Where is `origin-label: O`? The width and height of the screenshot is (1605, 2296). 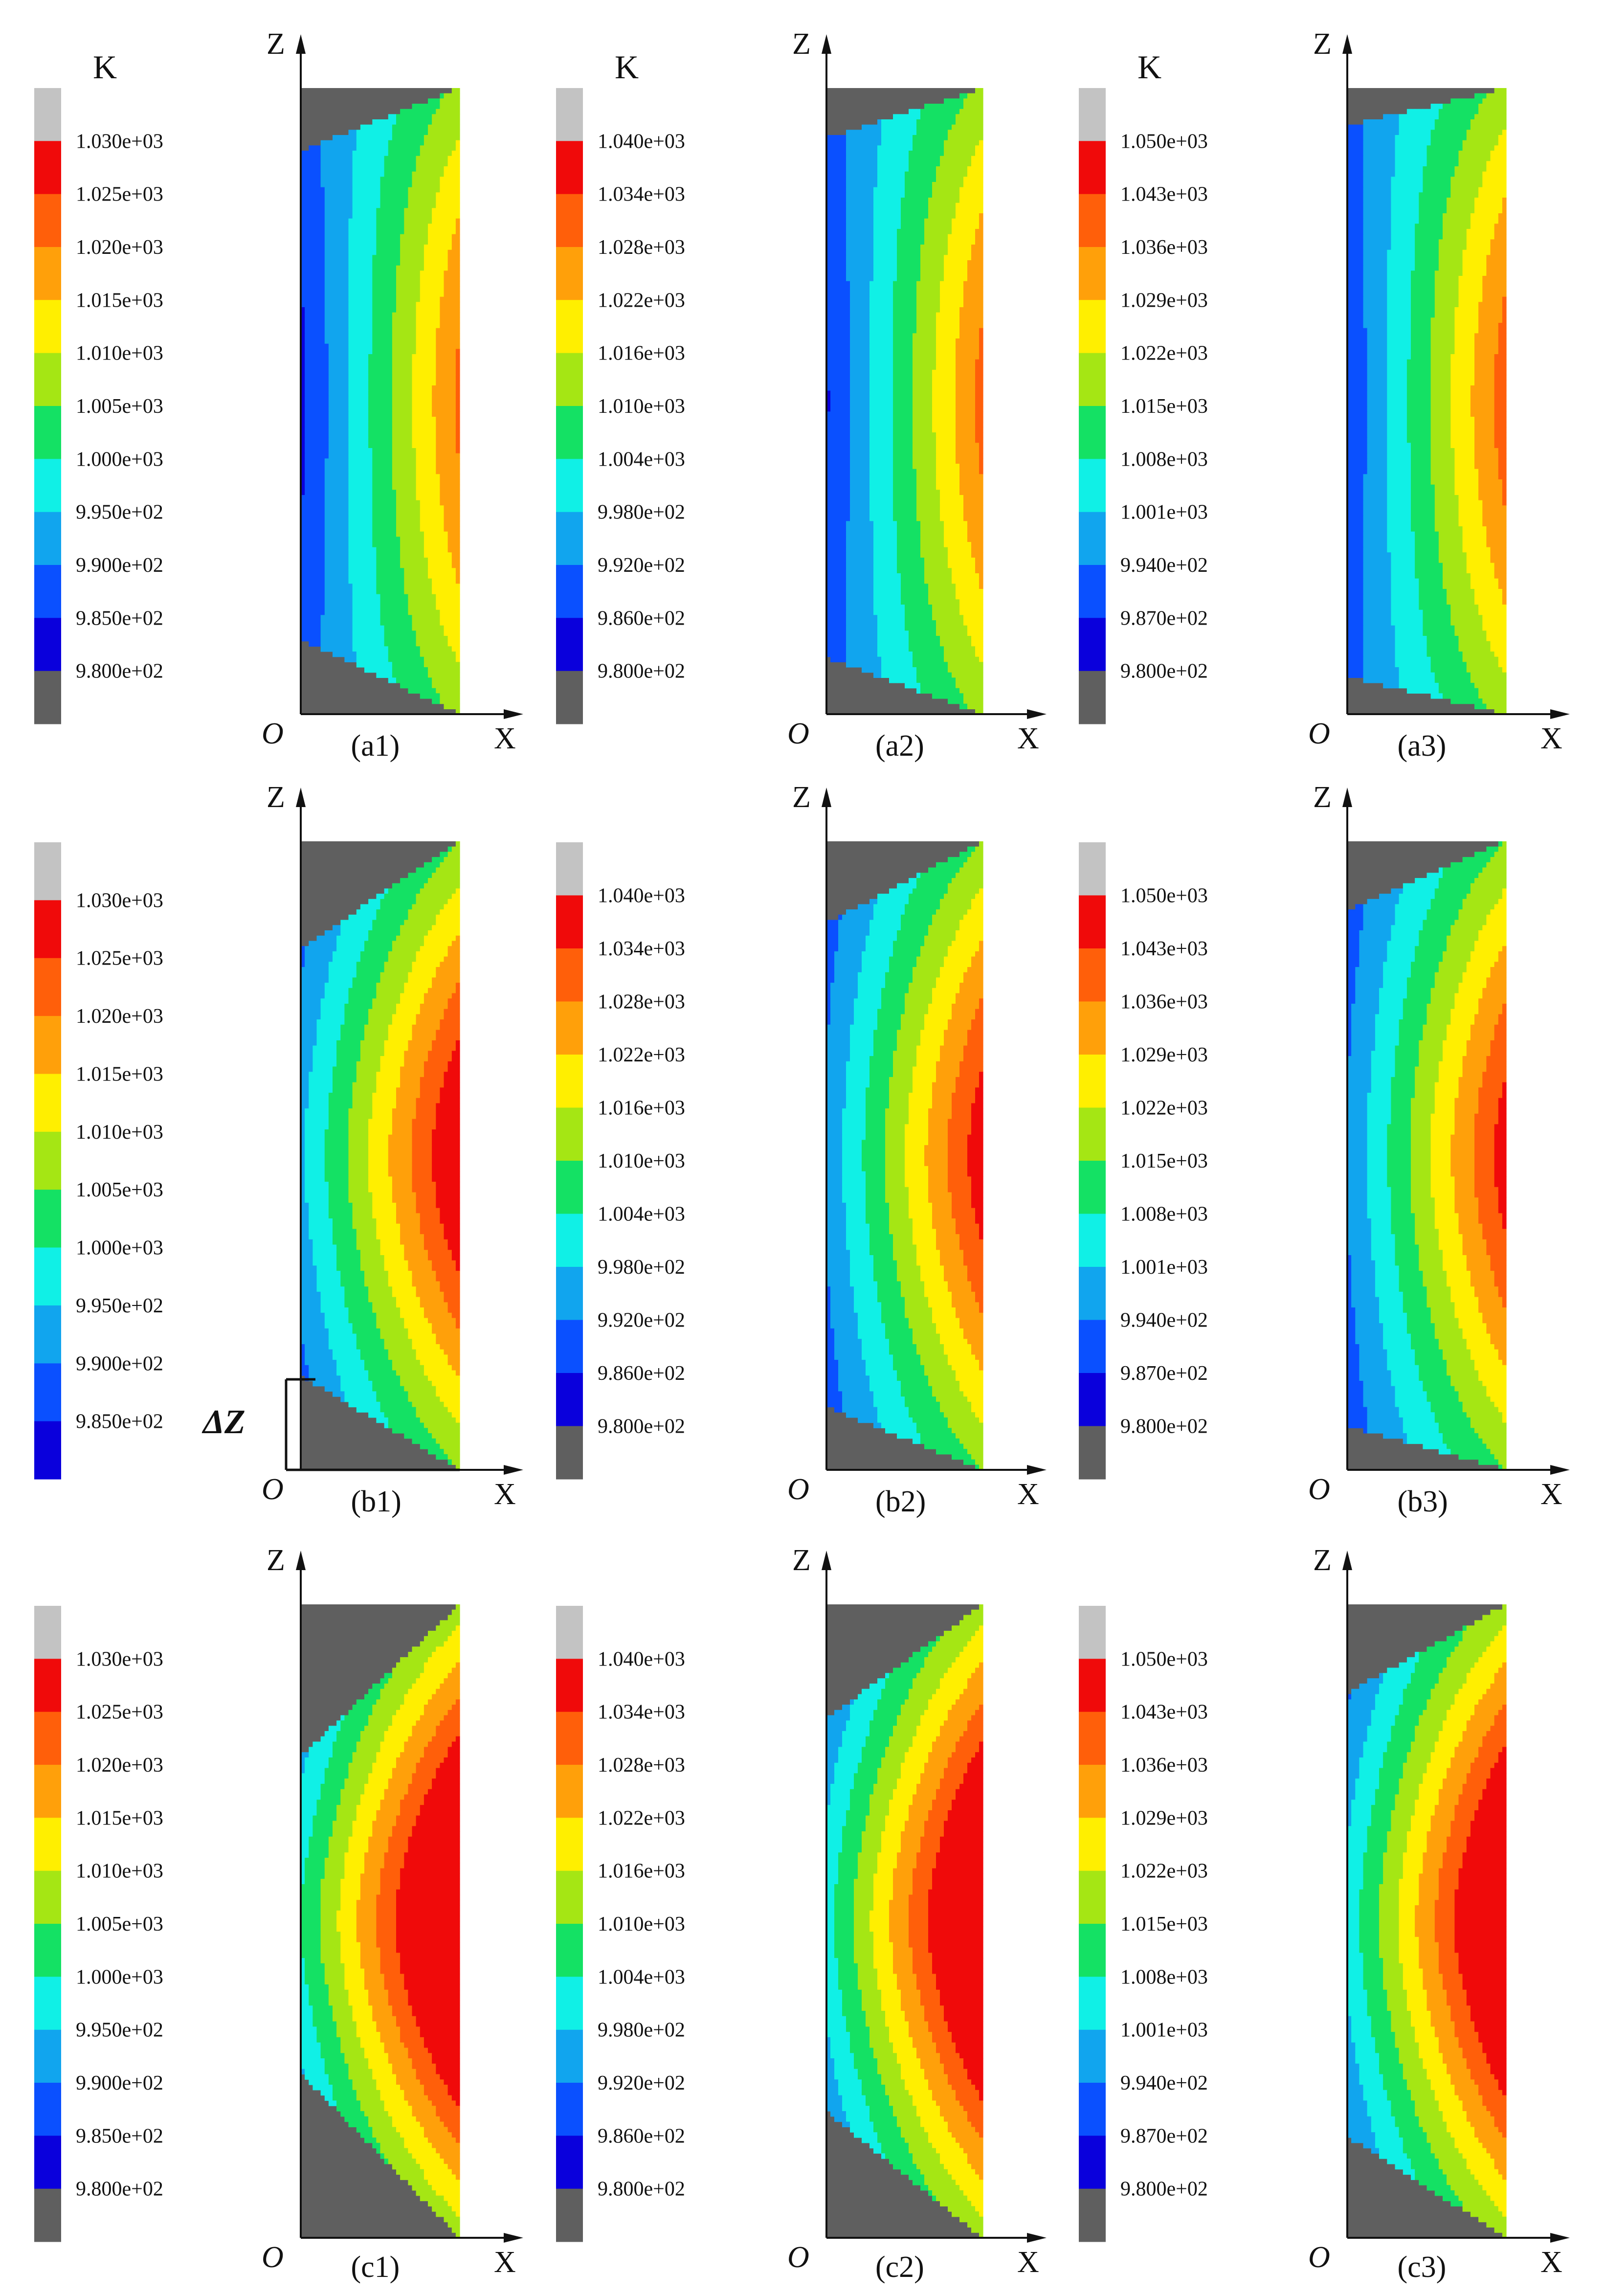 origin-label: O is located at coordinates (273, 734).